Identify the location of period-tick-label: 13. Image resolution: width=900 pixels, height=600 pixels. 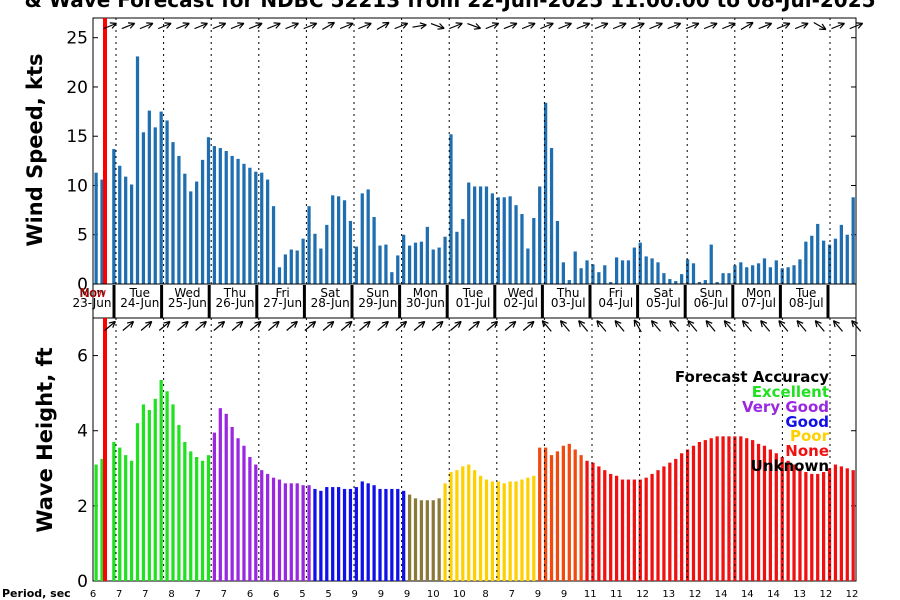
(799, 594).